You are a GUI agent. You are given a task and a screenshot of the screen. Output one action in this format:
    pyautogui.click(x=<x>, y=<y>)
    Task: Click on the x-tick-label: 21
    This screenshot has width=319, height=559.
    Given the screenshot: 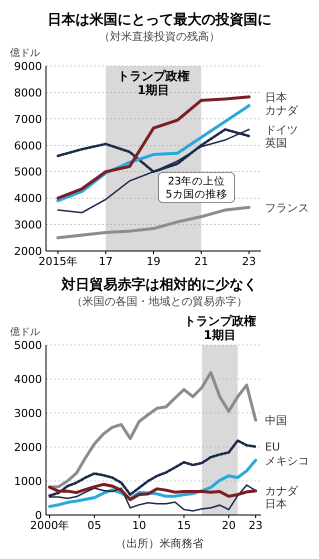 What is the action you would take?
    pyautogui.click(x=201, y=261)
    